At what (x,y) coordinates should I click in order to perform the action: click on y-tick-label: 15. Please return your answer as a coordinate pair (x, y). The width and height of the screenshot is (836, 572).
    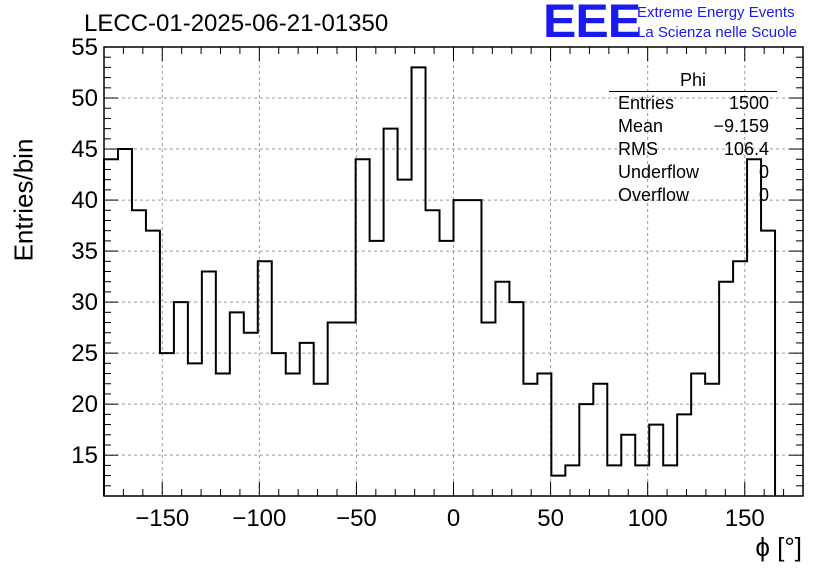
    Looking at the image, I should click on (84, 455).